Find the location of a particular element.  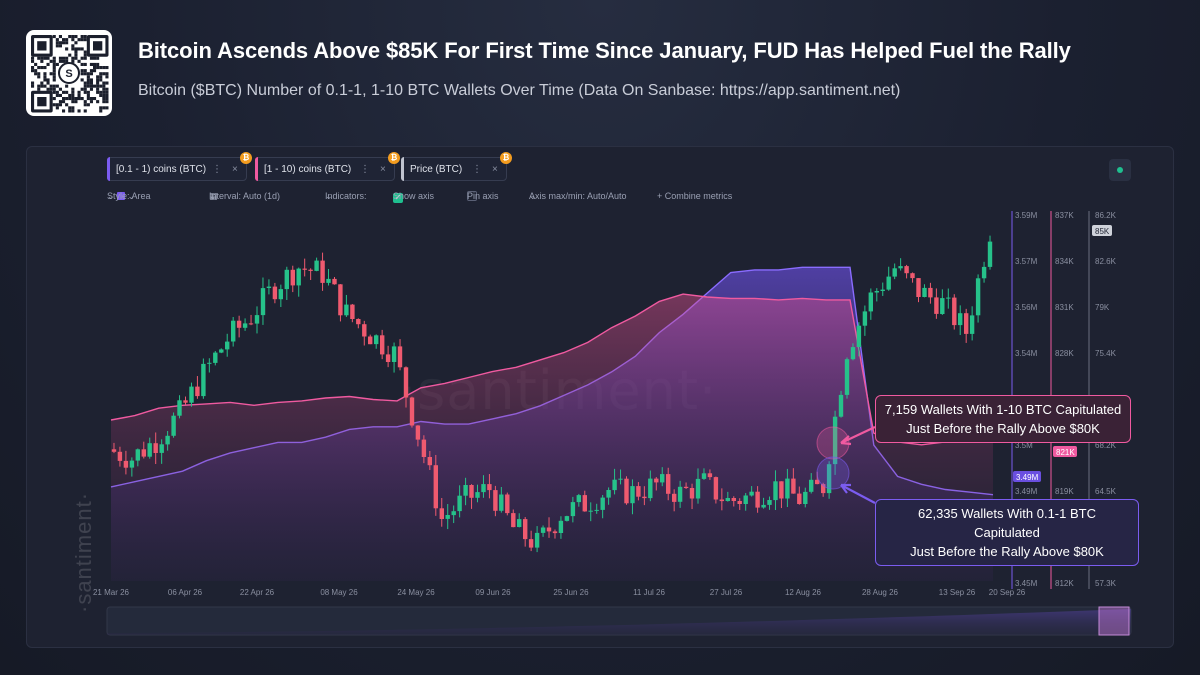

metric-tab-price: Price (BTC) ⋮ × ₿ is located at coordinates (456, 166).